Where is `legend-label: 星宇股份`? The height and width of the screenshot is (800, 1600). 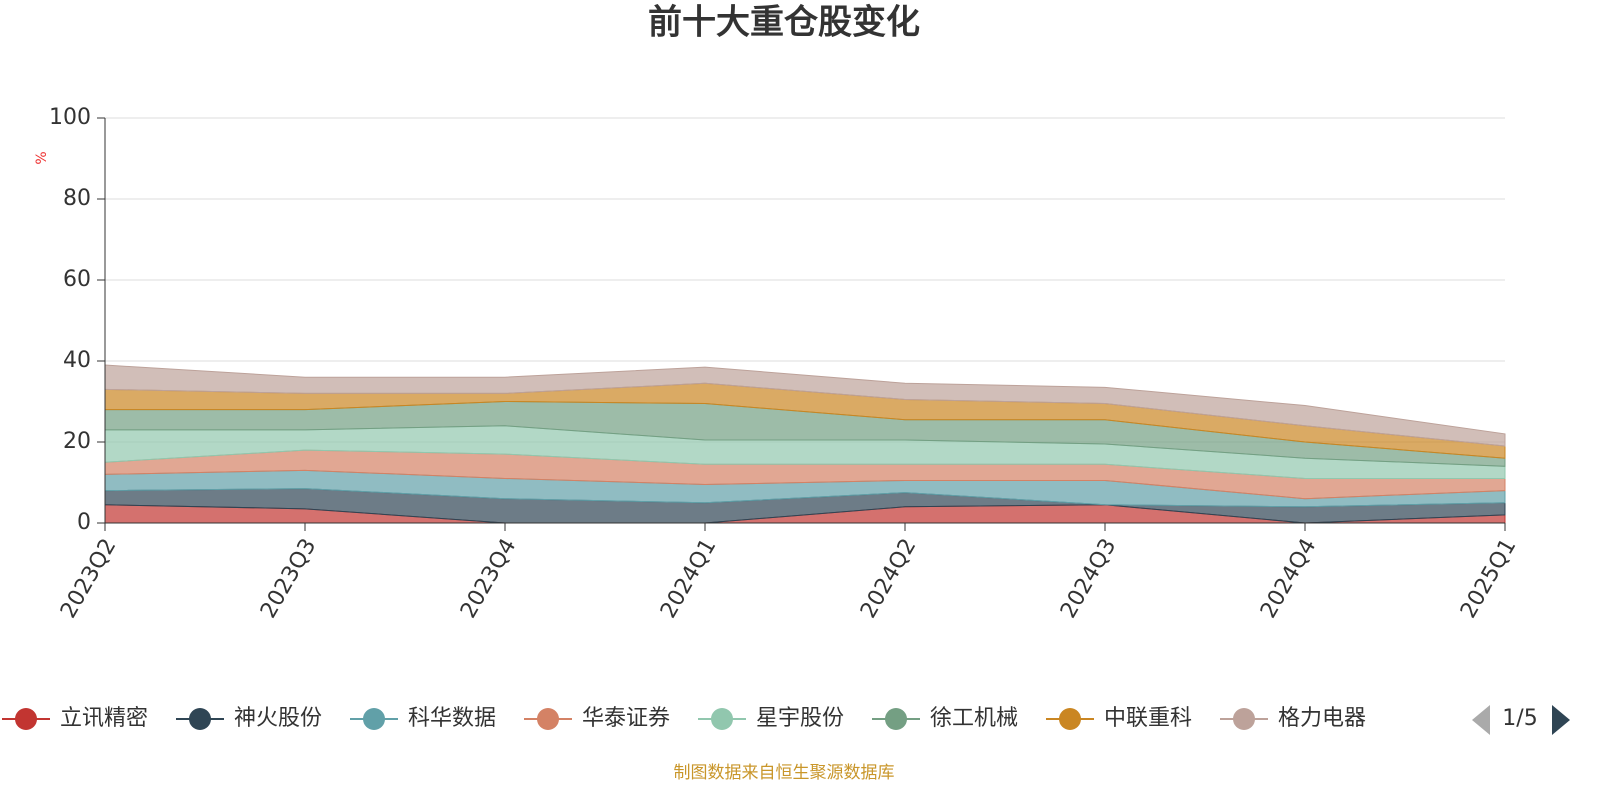 legend-label: 星宇股份 is located at coordinates (800, 718).